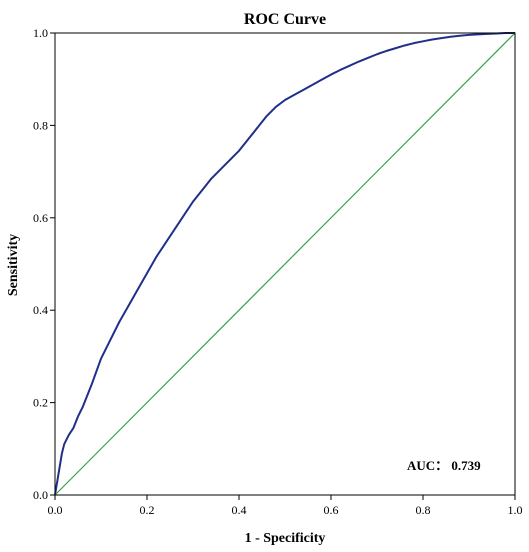  I want to click on y-tick-label: 0.2, so click(40, 403).